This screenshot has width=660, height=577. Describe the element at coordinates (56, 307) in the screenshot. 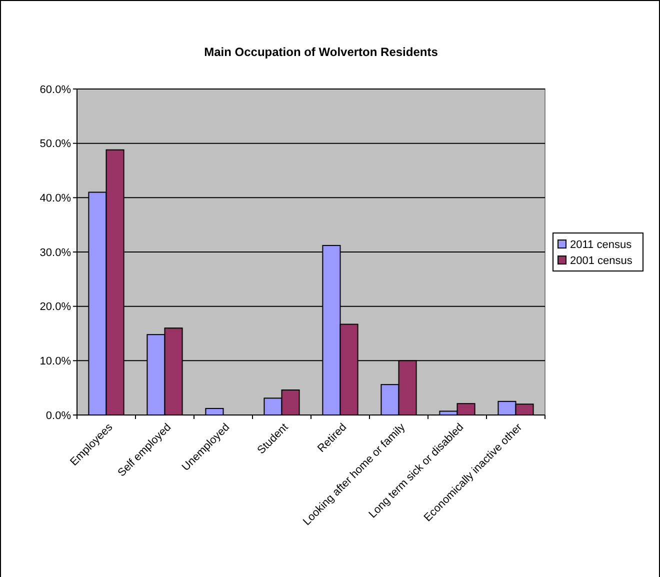

I see `y-tick-label: 20.0%` at that location.